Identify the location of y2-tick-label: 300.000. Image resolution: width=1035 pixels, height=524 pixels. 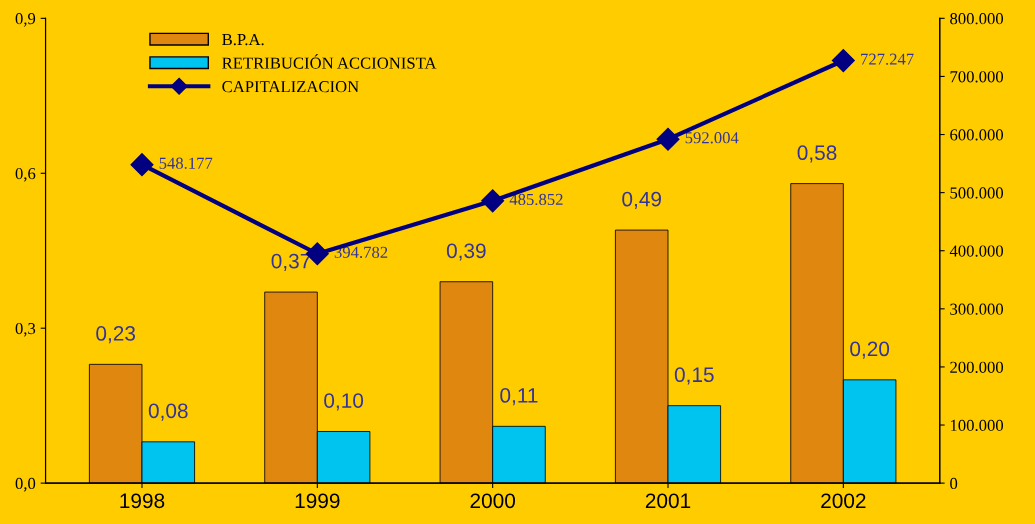
(977, 309).